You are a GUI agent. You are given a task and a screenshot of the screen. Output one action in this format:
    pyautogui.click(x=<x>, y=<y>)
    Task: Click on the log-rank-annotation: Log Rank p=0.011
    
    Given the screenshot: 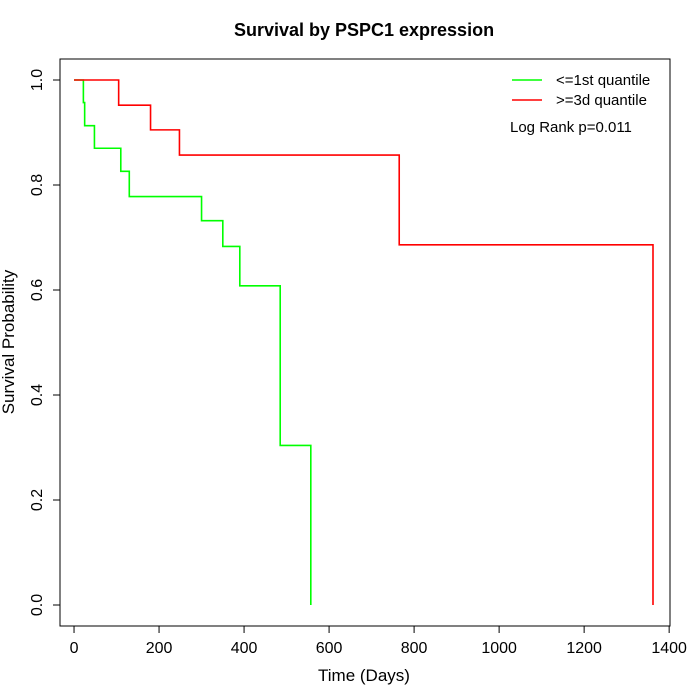 What is the action you would take?
    pyautogui.click(x=571, y=127)
    